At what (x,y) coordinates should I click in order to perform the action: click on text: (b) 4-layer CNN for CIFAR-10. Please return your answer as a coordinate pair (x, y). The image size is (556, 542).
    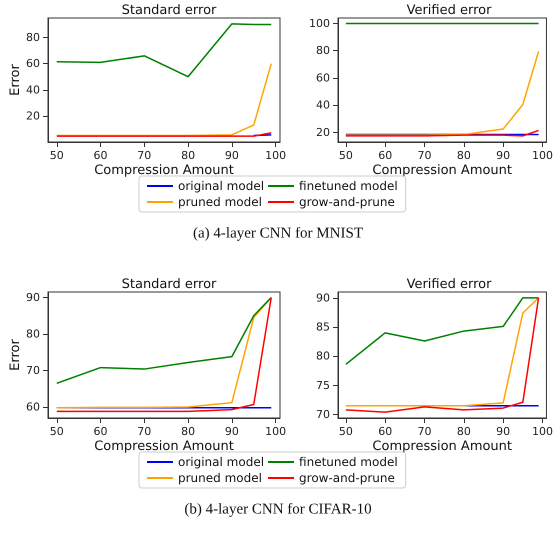
    Looking at the image, I should click on (278, 510).